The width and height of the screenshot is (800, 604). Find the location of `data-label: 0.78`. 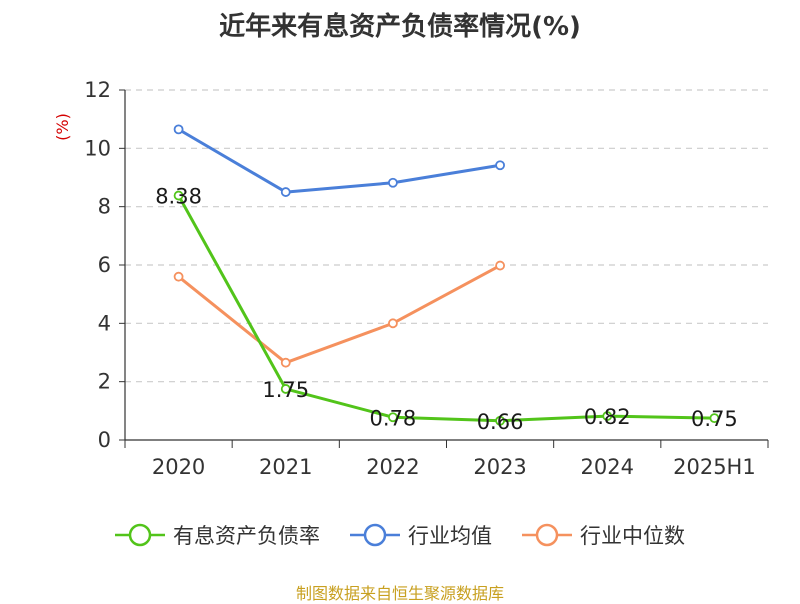

data-label: 0.78 is located at coordinates (393, 418).